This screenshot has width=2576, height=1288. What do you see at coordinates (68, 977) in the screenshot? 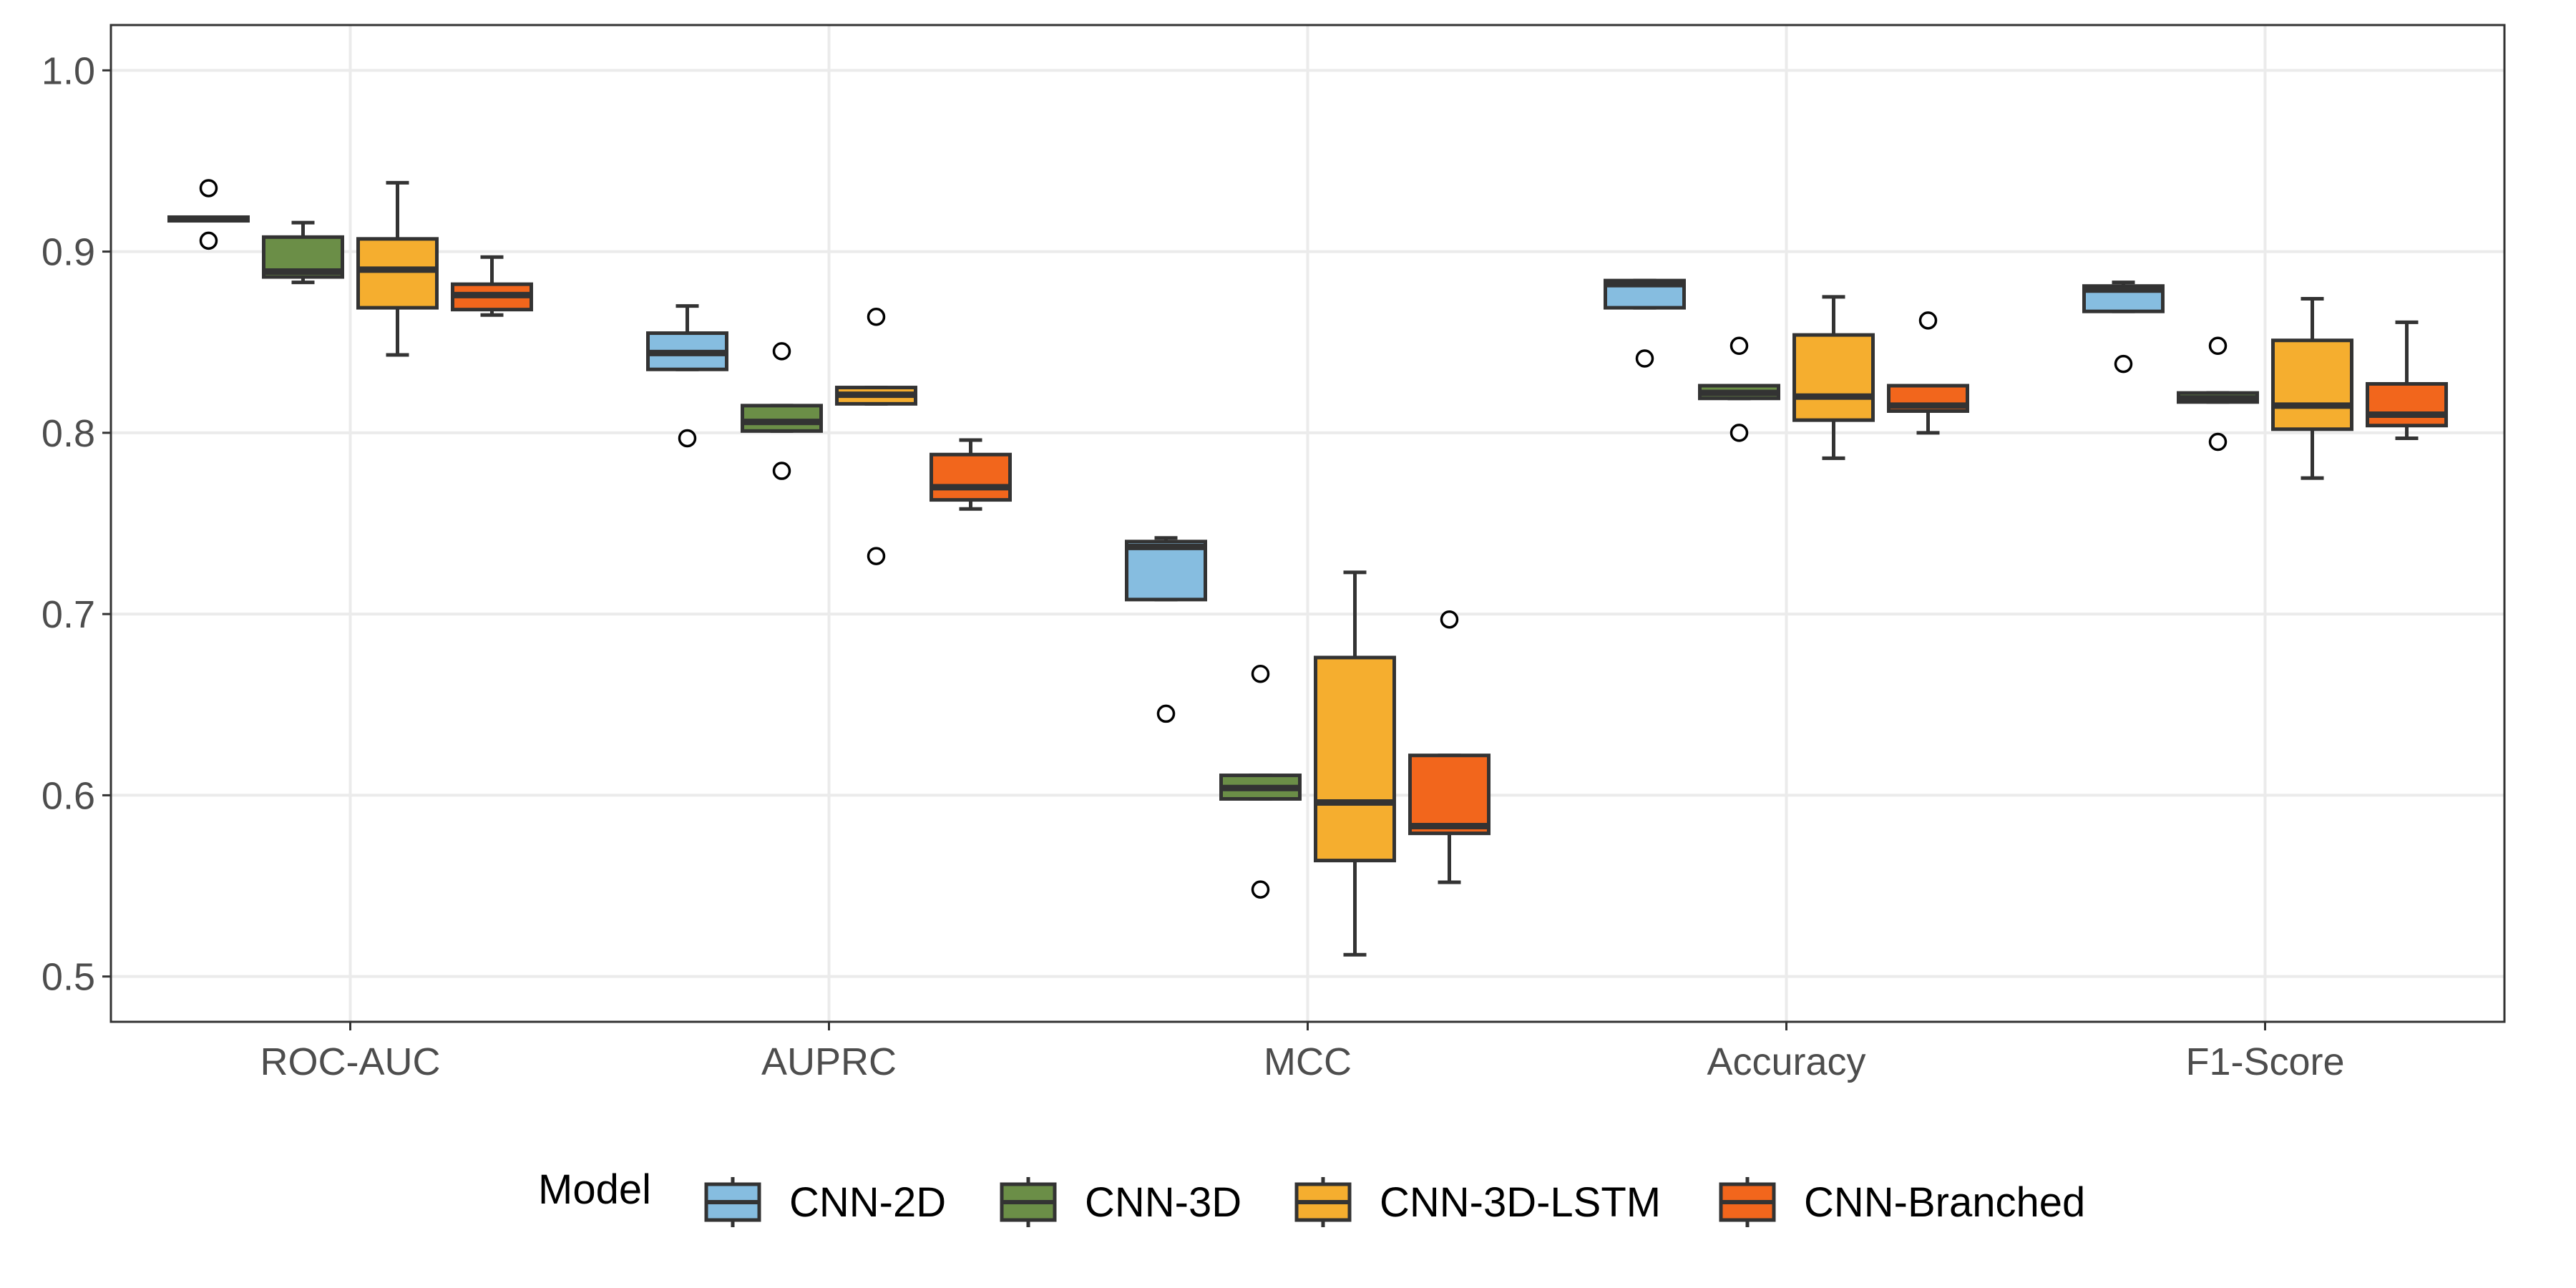
I see `y-tick-label: 0.5` at bounding box center [68, 977].